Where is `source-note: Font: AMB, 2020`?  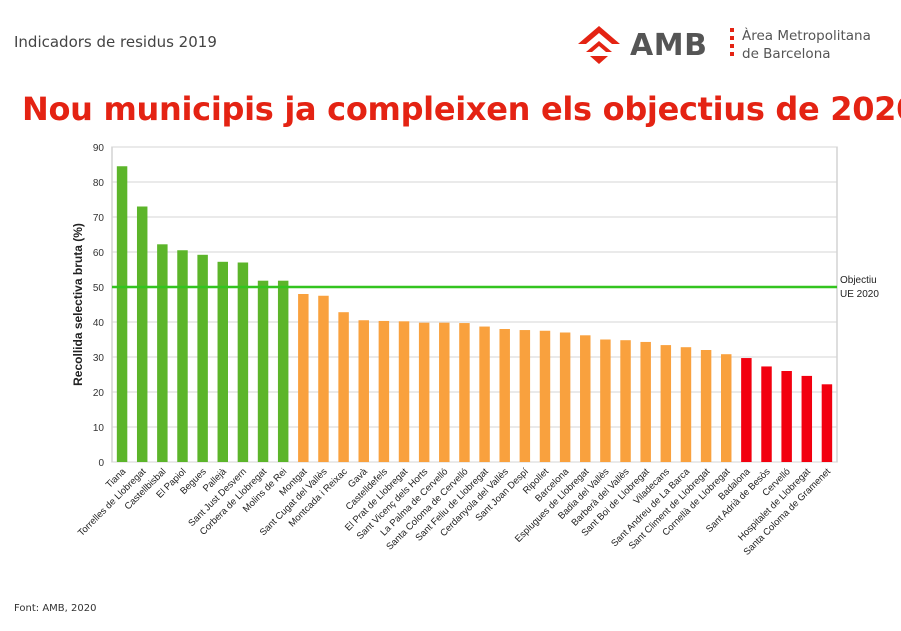 source-note: Font: AMB, 2020 is located at coordinates (55, 608).